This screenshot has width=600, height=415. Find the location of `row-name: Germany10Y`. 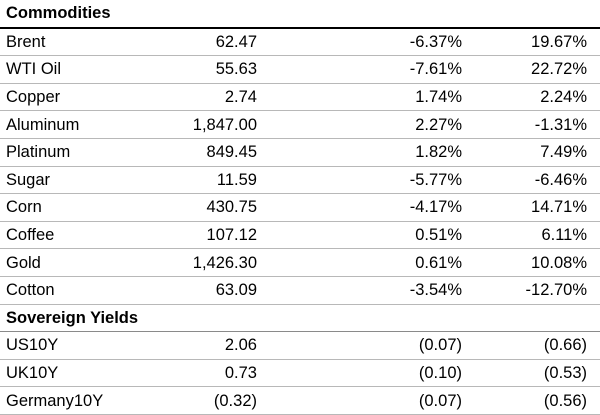

row-name: Germany10Y is located at coordinates (67, 400).